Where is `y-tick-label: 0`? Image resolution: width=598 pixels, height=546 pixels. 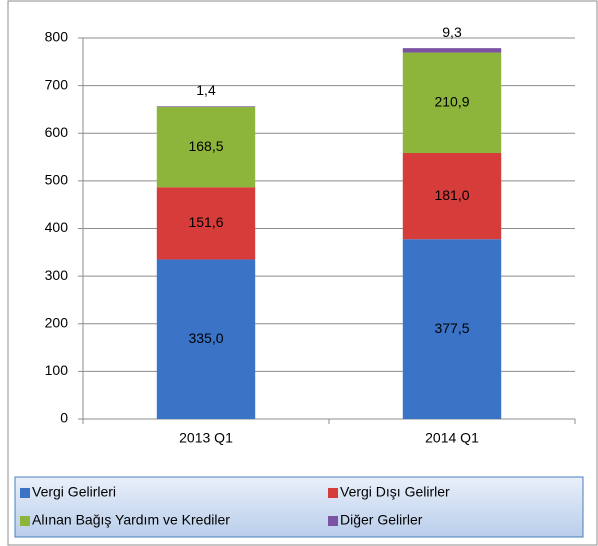
y-tick-label: 0 is located at coordinates (64, 418).